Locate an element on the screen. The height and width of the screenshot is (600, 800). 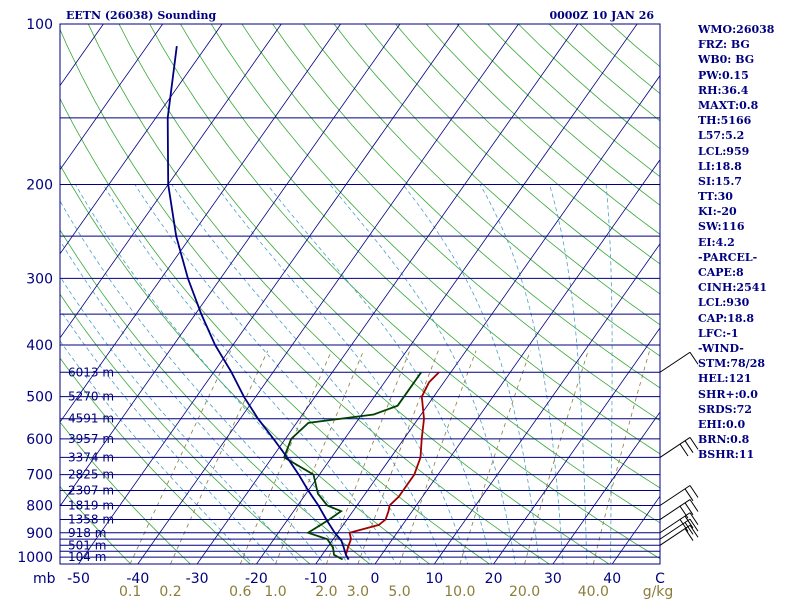
pressure-tick-label: 700 is located at coordinates (39, 476).